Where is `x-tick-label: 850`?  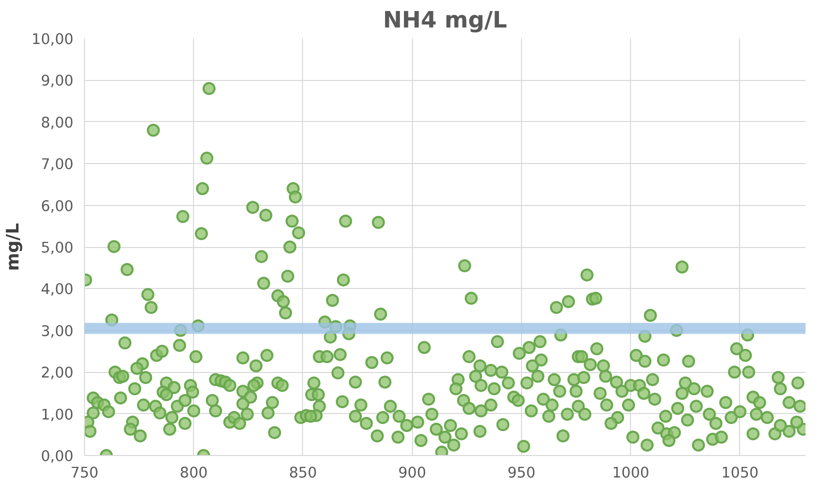
x-tick-label: 850 is located at coordinates (303, 473).